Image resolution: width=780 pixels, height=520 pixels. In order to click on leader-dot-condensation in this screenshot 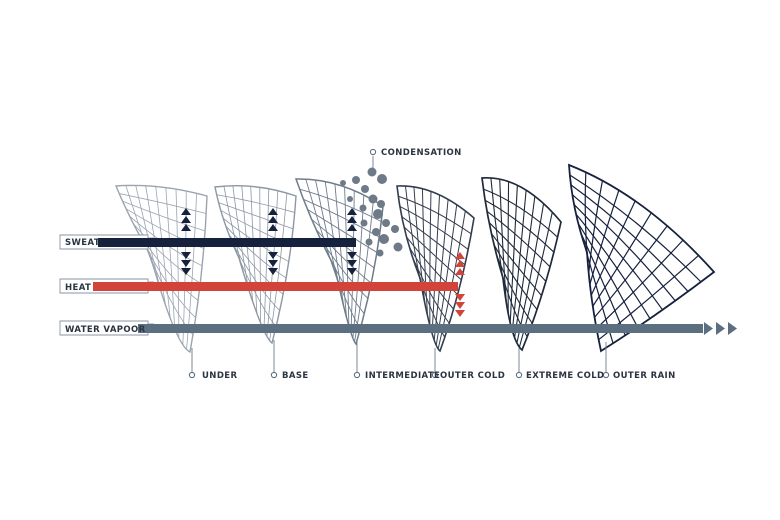, I will do `click(373, 152)`.